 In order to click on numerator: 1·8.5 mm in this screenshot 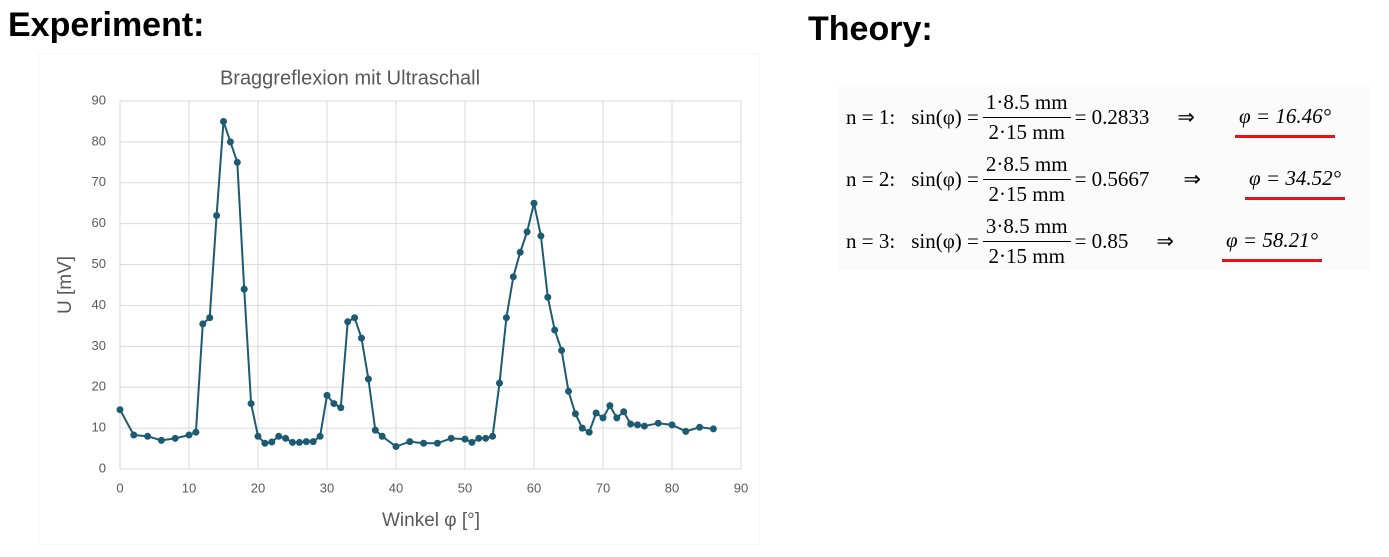, I will do `click(1026, 104)`.